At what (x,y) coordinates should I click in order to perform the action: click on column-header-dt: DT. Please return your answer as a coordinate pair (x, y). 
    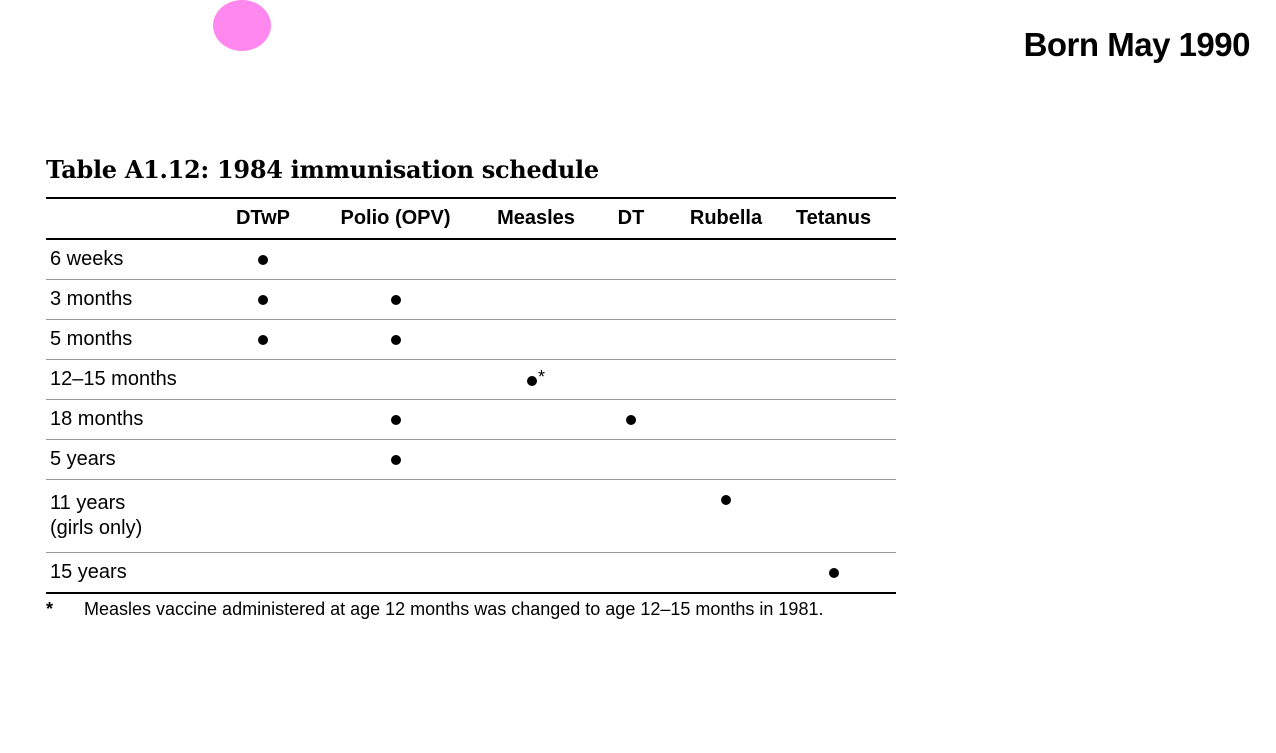
    Looking at the image, I should click on (631, 218).